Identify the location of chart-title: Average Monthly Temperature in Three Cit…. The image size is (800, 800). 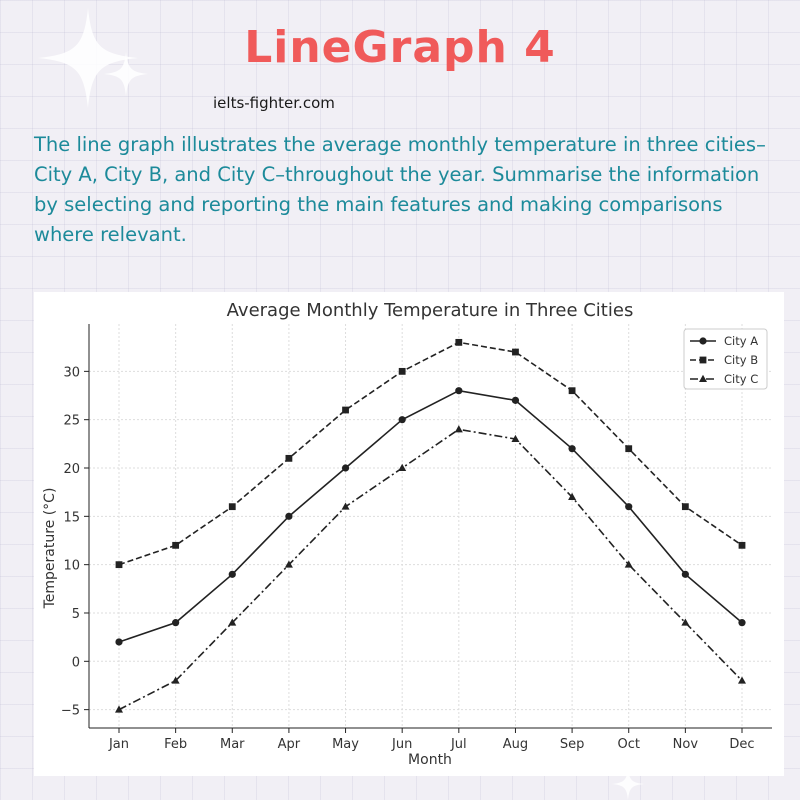
(430, 310).